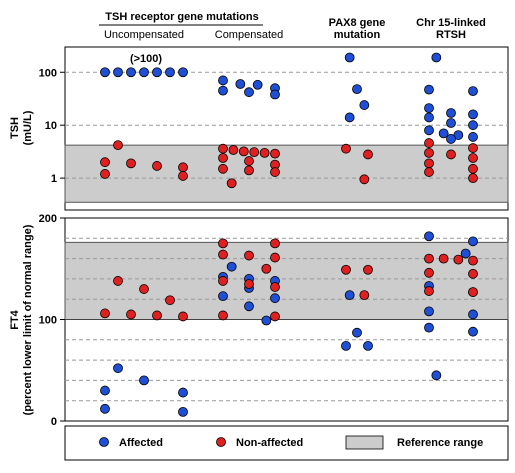 This screenshot has width=515, height=473. What do you see at coordinates (28, 127) in the screenshot?
I see `tsh-ylabel-line2: (mU/L)` at bounding box center [28, 127].